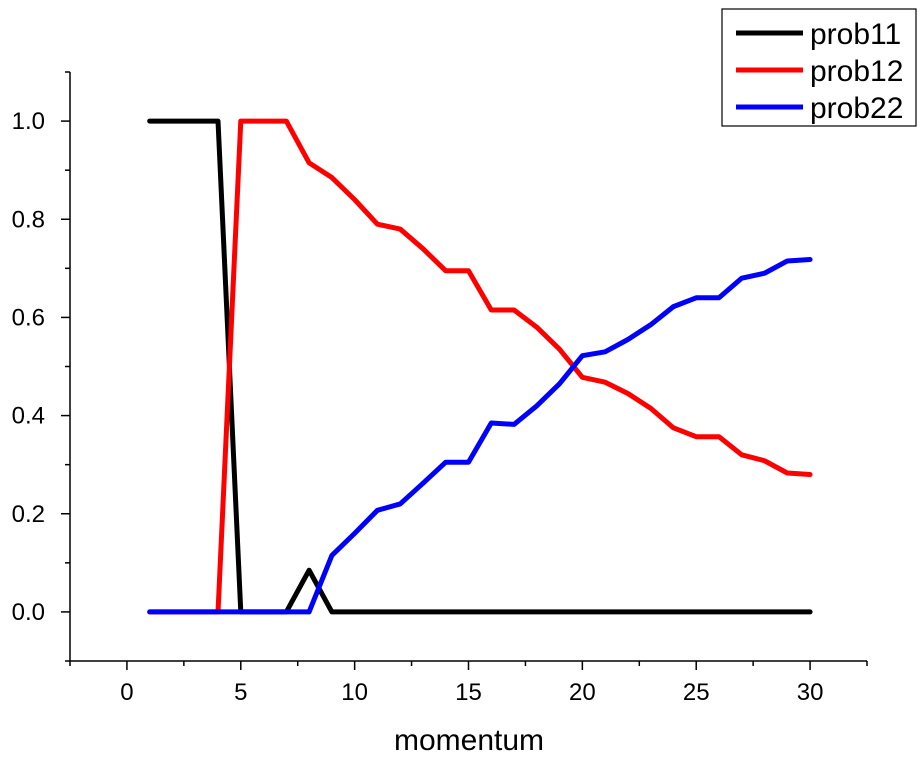 Image resolution: width=924 pixels, height=758 pixels. What do you see at coordinates (354, 692) in the screenshot?
I see `x-tick-label: 10` at bounding box center [354, 692].